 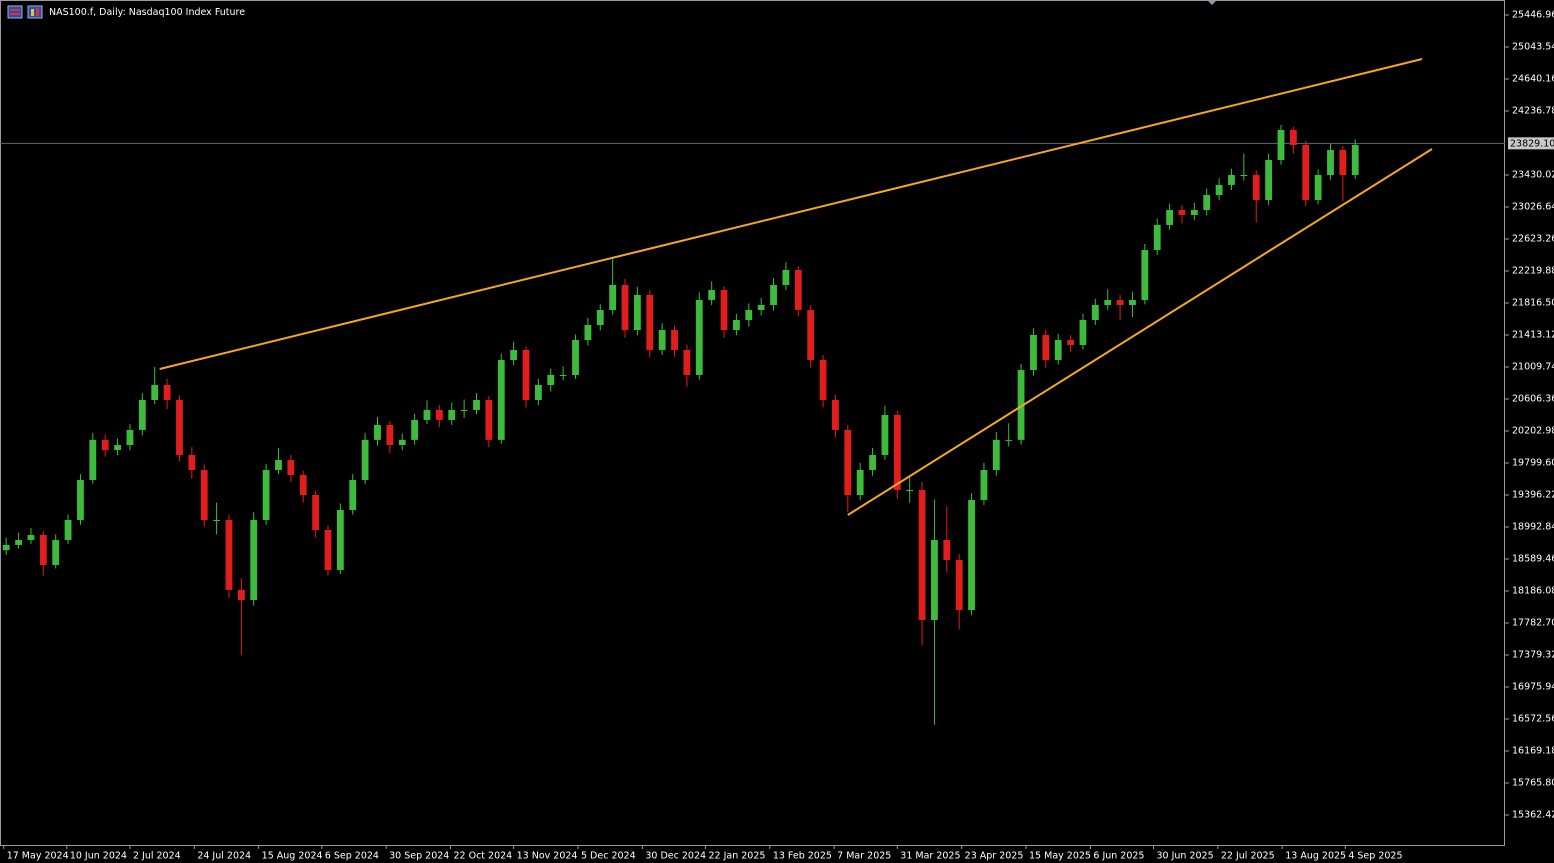 I want to click on x-tick-label: 10 Jun 2024, so click(x=98, y=856).